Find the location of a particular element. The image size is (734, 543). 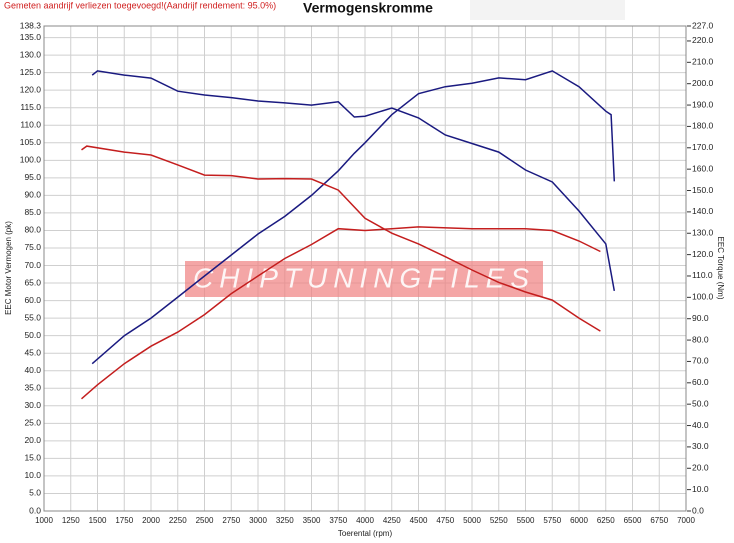

x-tick-label: 2000 is located at coordinates (151, 520).